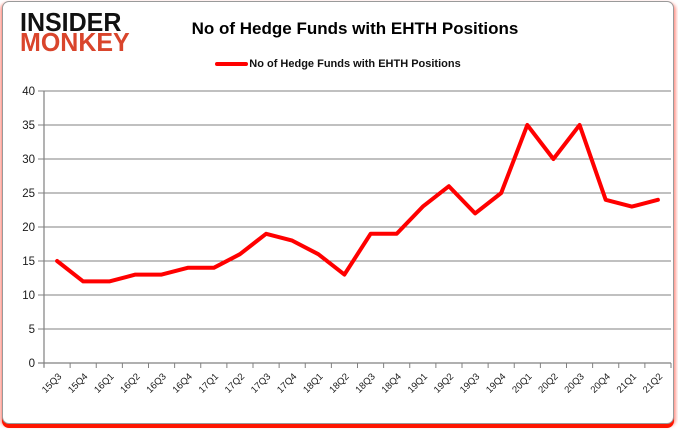 The width and height of the screenshot is (678, 431). Describe the element at coordinates (71, 23) in the screenshot. I see `logo-text-insider: INSIDER` at that location.